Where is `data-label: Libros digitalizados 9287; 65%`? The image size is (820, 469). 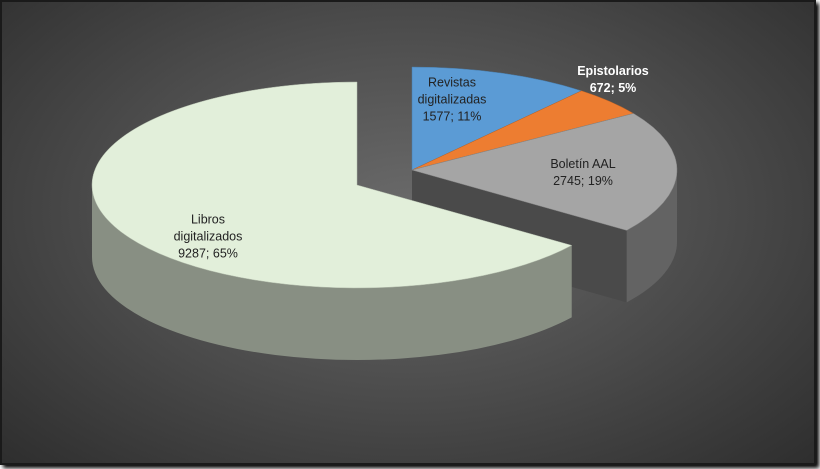 data-label: Libros digitalizados 9287; 65% is located at coordinates (208, 237).